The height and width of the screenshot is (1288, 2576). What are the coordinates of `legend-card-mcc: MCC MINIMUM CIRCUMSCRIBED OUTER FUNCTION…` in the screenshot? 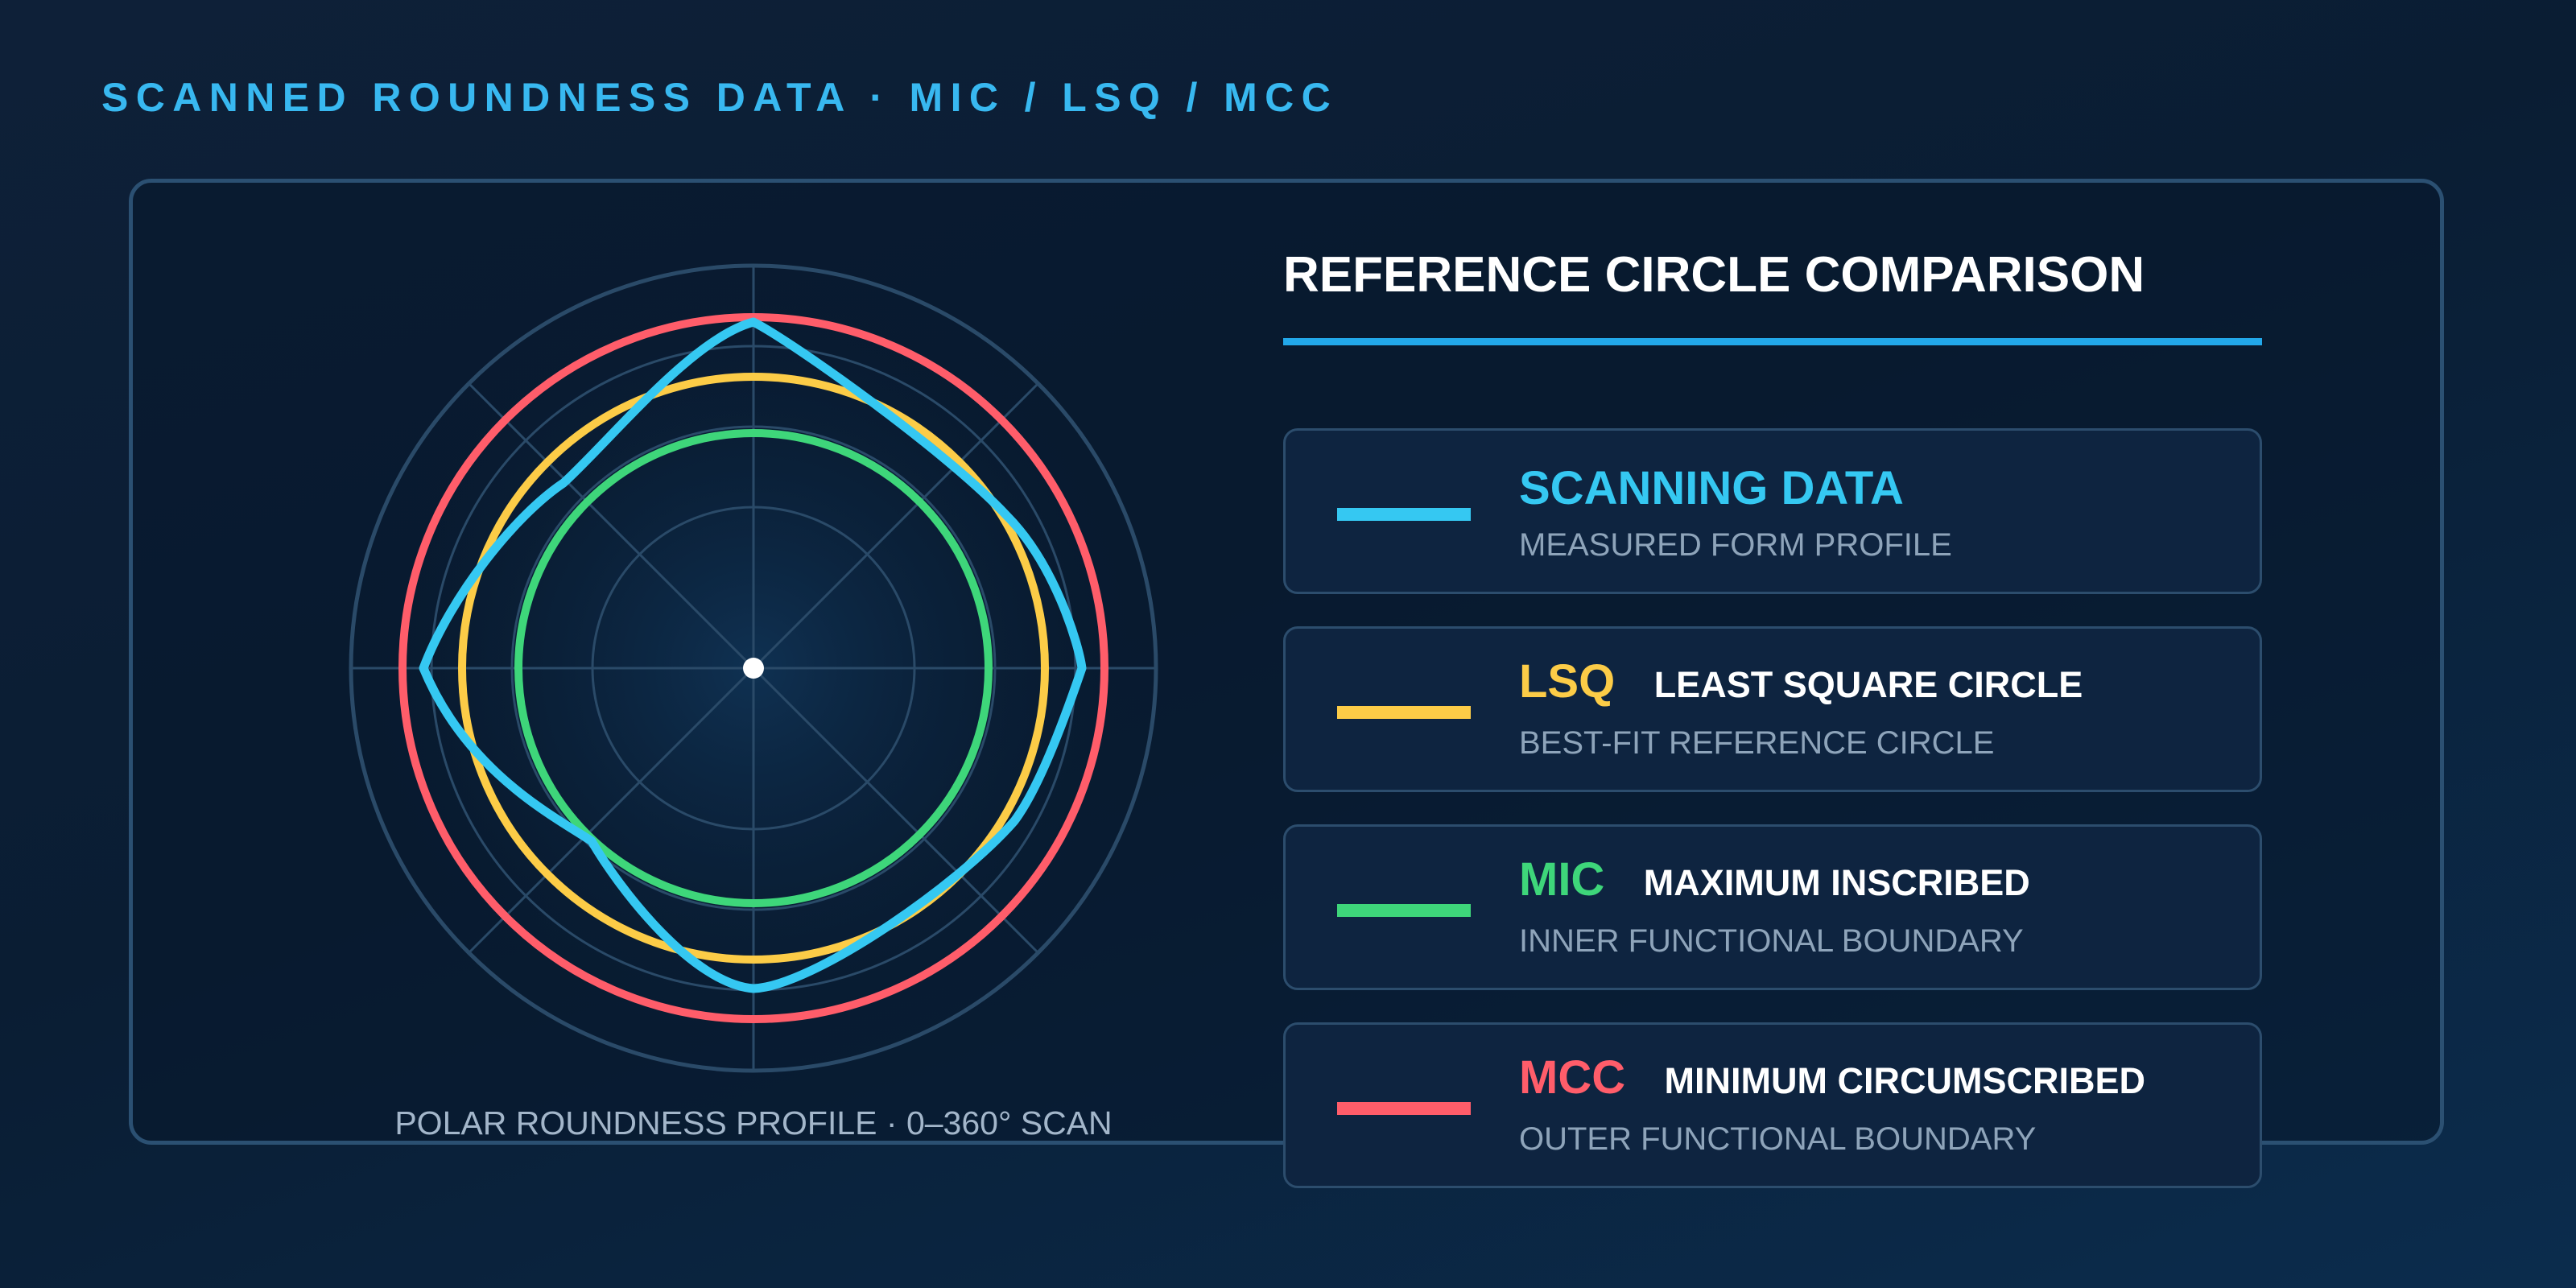 It's located at (1772, 1105).